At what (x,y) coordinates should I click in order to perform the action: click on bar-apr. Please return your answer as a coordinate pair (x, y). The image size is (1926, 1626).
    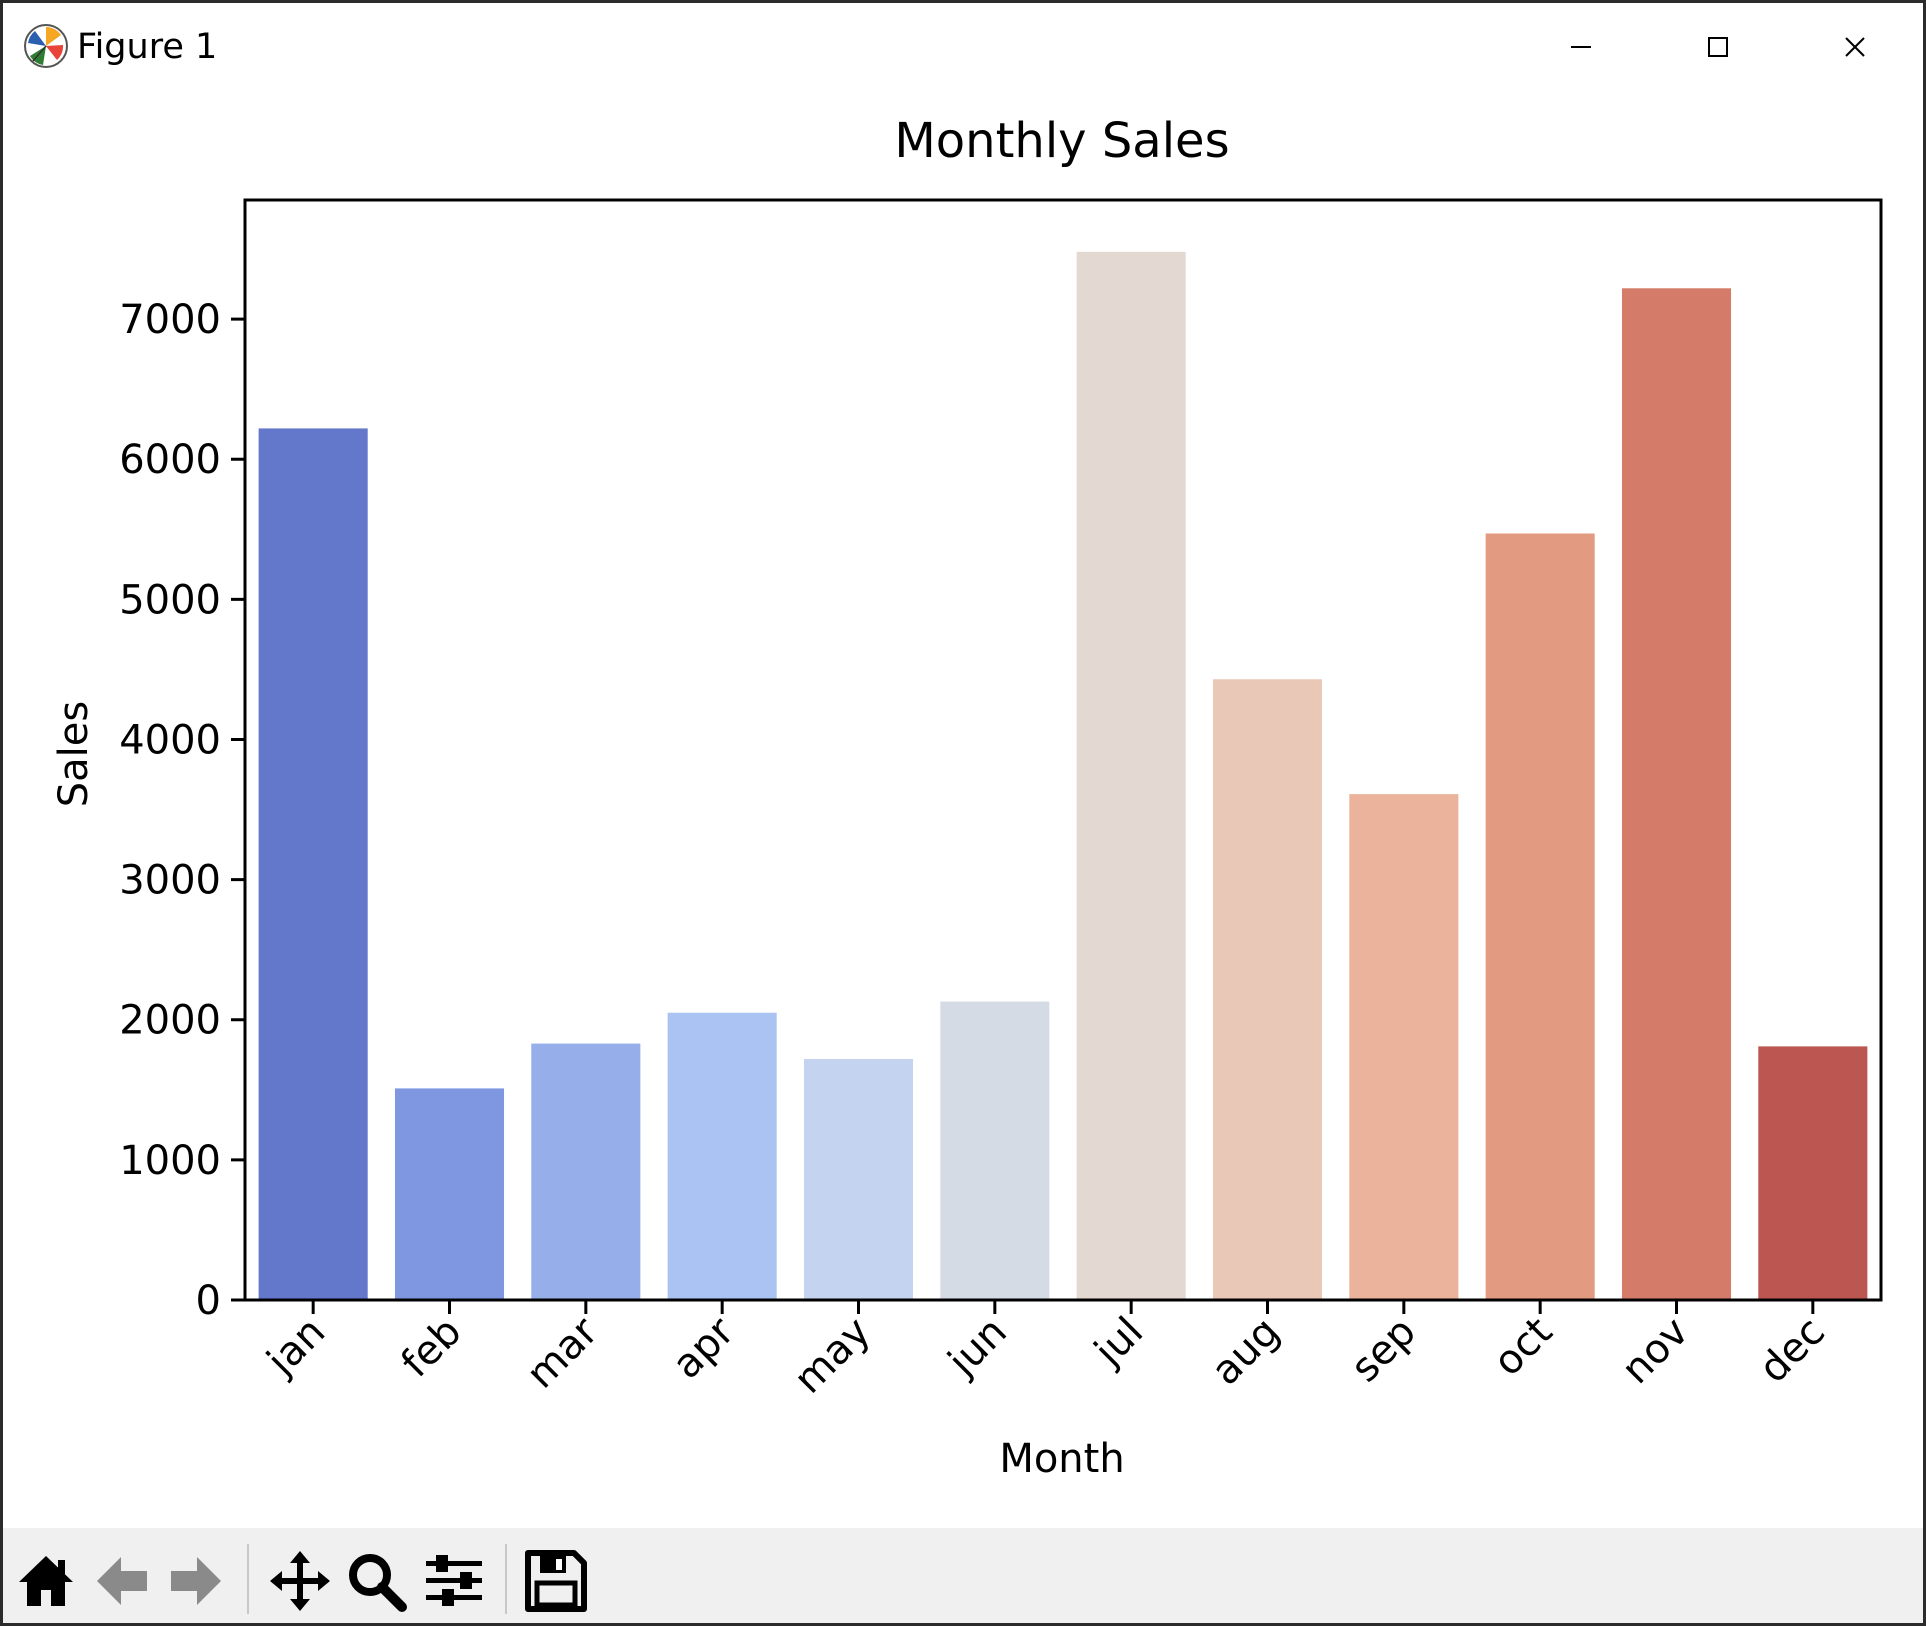
    Looking at the image, I should click on (722, 1156).